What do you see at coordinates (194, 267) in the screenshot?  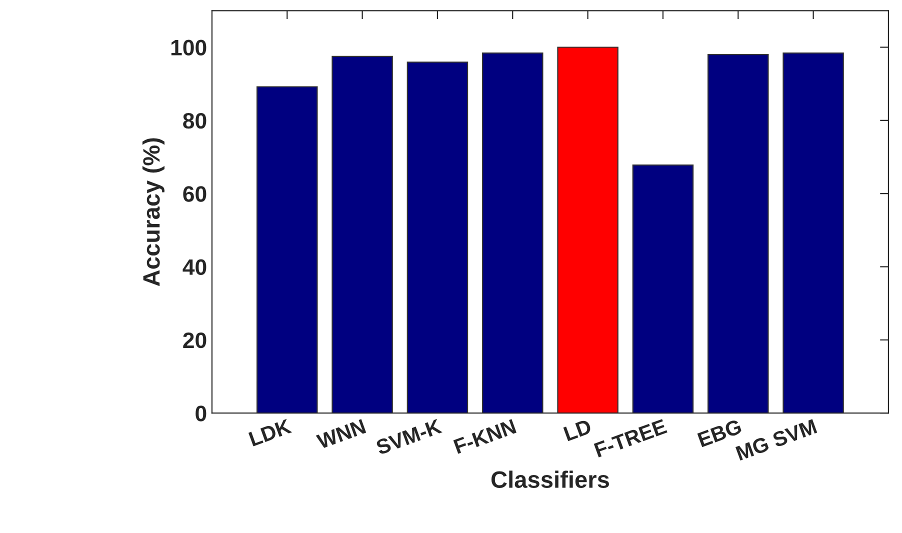 I see `y-tick-label: 40` at bounding box center [194, 267].